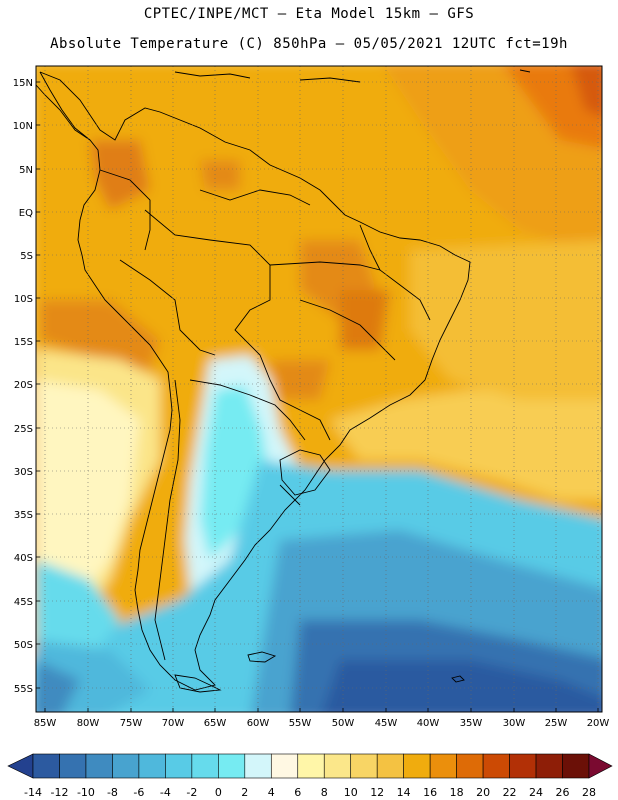 The image size is (618, 800). I want to click on colorbar-label: 20, so click(483, 792).